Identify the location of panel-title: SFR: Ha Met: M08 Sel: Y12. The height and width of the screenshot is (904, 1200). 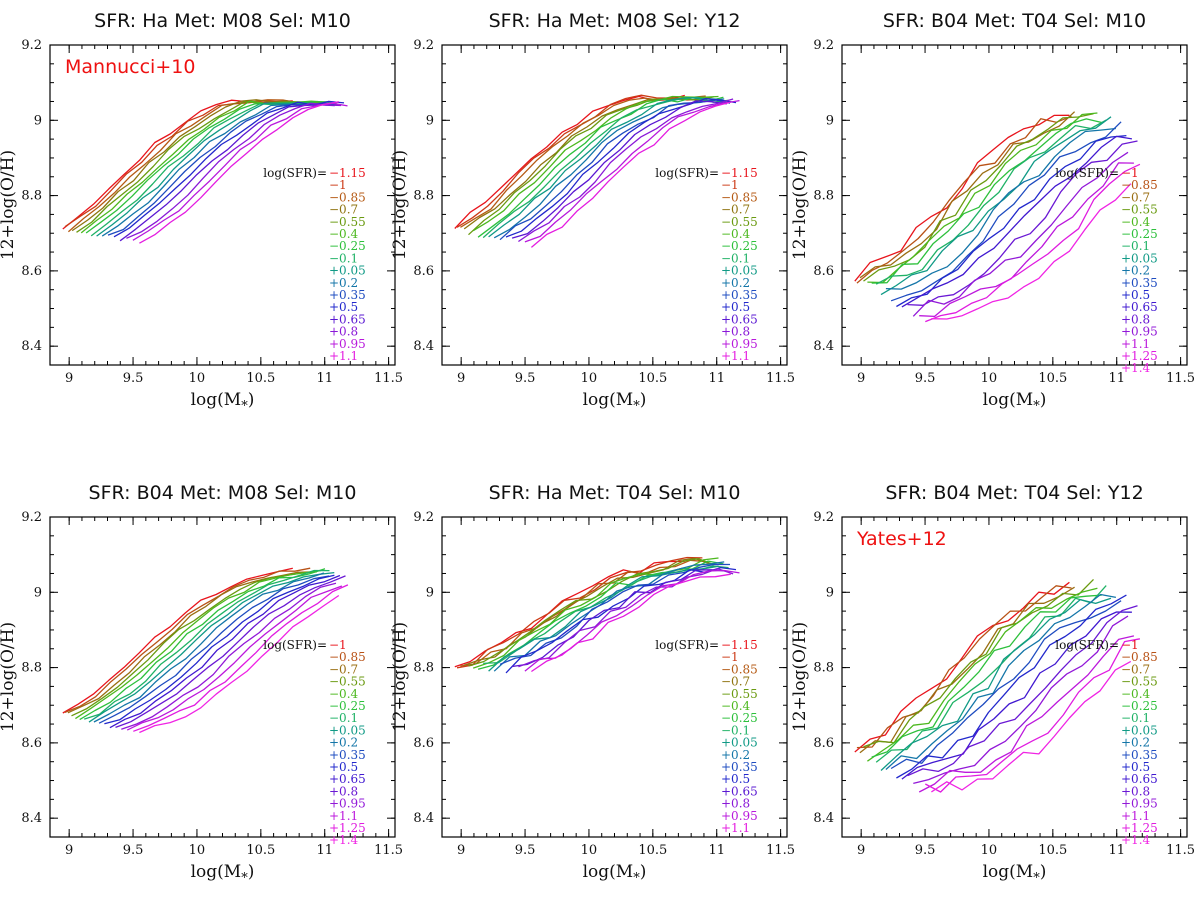
(615, 21).